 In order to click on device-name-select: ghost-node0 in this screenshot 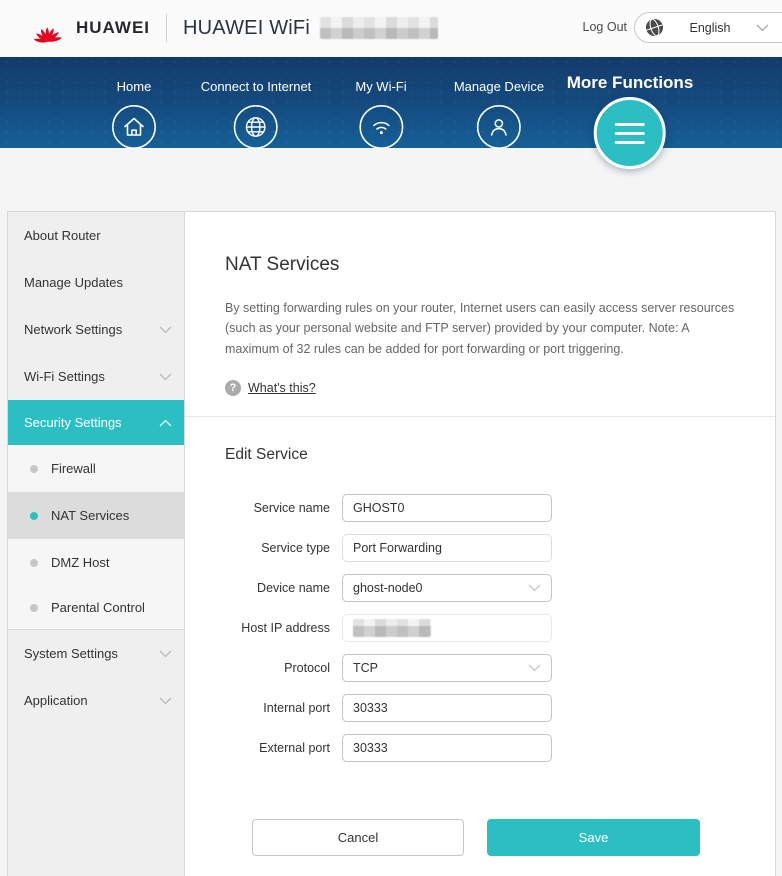, I will do `click(447, 588)`.